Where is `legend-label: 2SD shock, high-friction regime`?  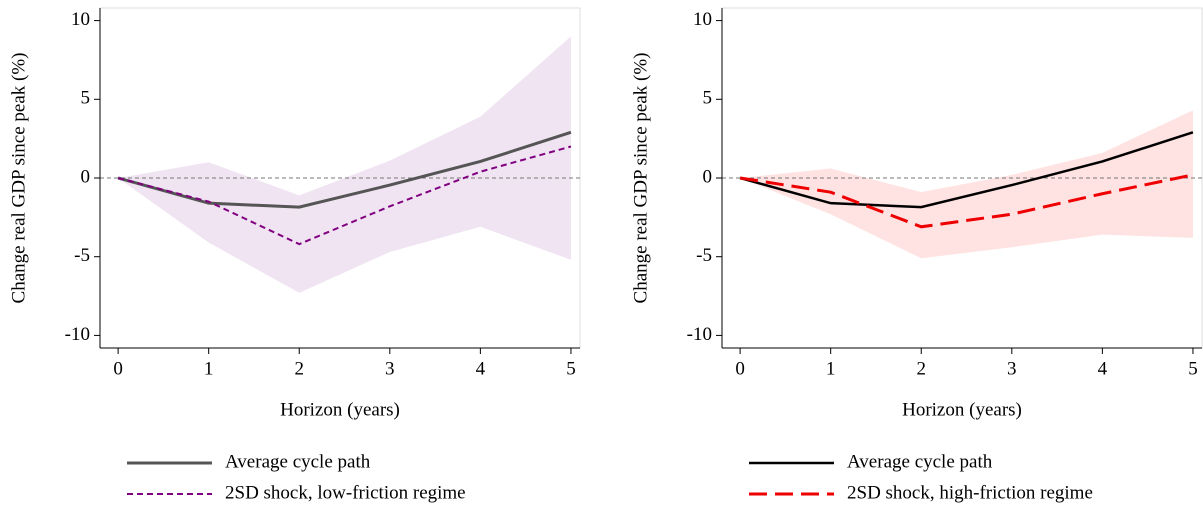 legend-label: 2SD shock, high-friction regime is located at coordinates (970, 492).